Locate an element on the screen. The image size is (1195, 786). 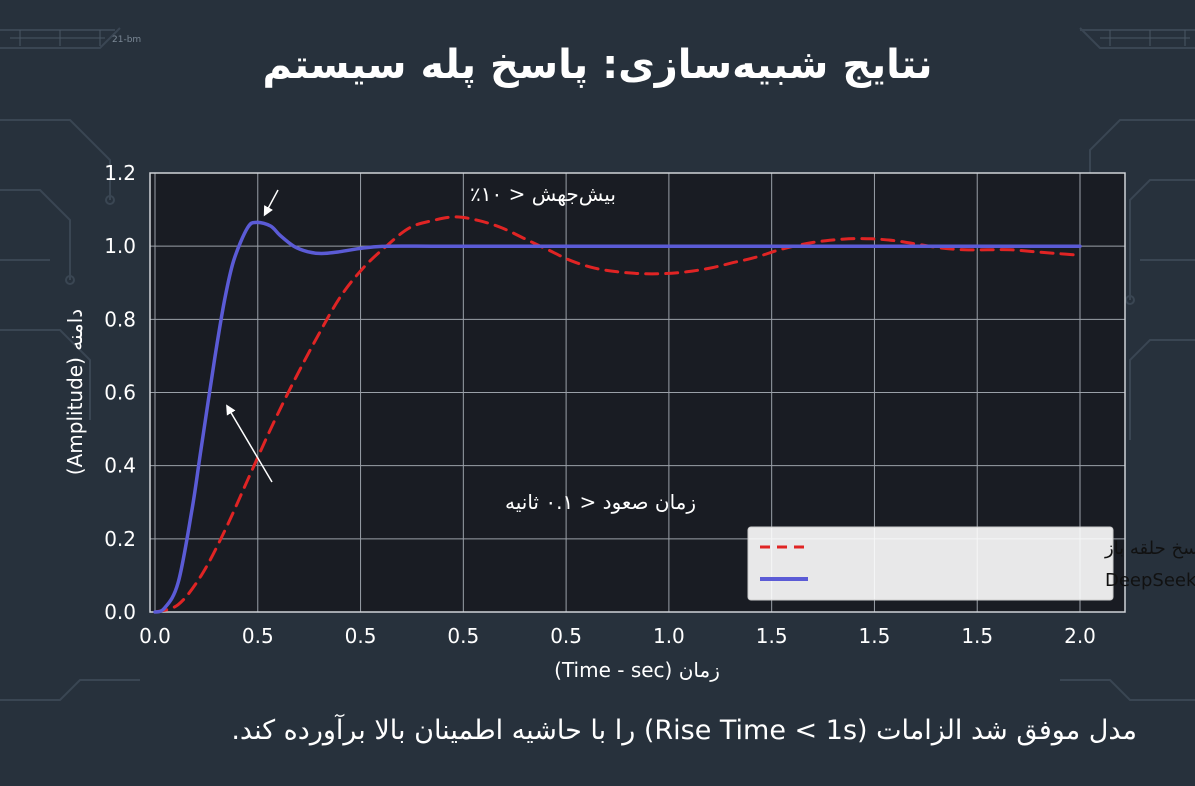
y-tick-label: 1.2 is located at coordinates (120, 173).